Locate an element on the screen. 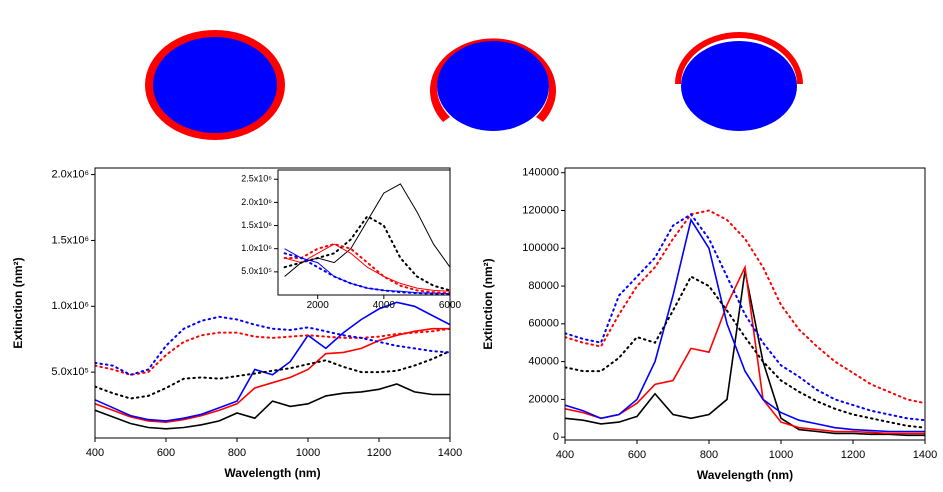 This screenshot has height=492, width=943. x-tick-label: 6000 is located at coordinates (450, 305).